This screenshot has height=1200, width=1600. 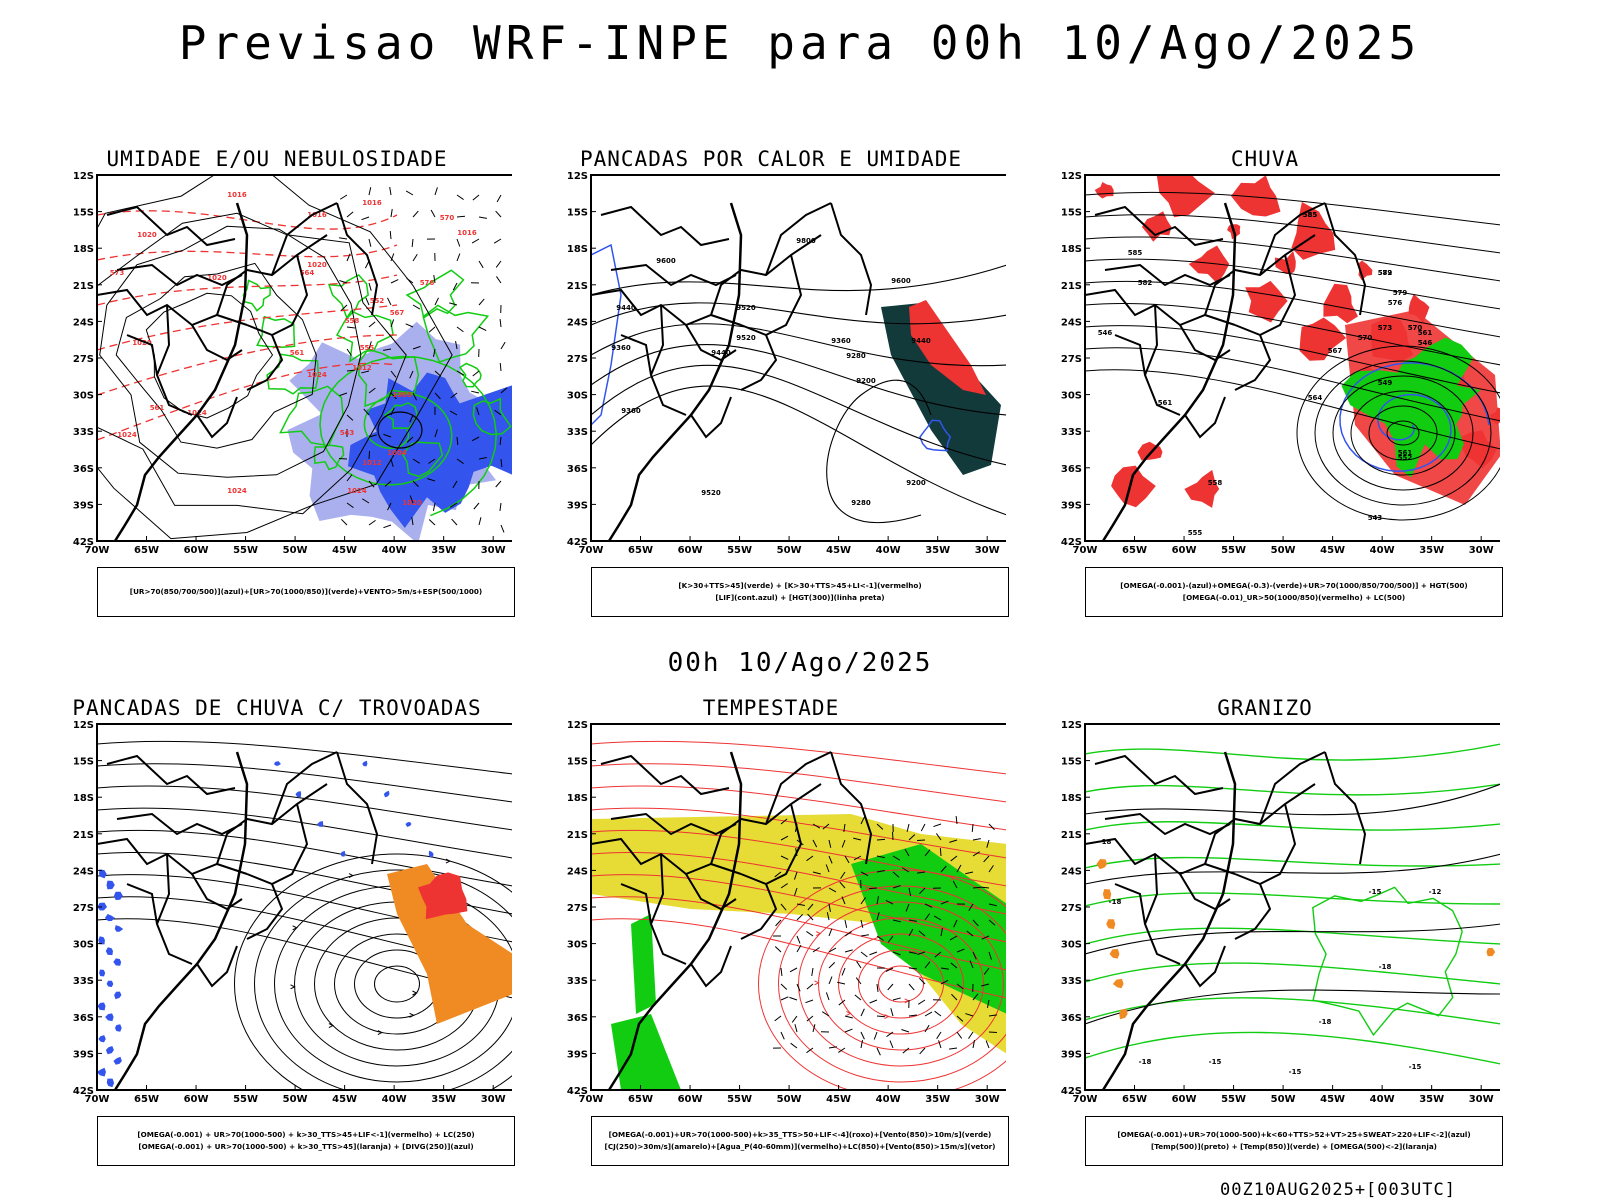 I want to click on latitude-tick-label: 39S, so click(x=577, y=505).